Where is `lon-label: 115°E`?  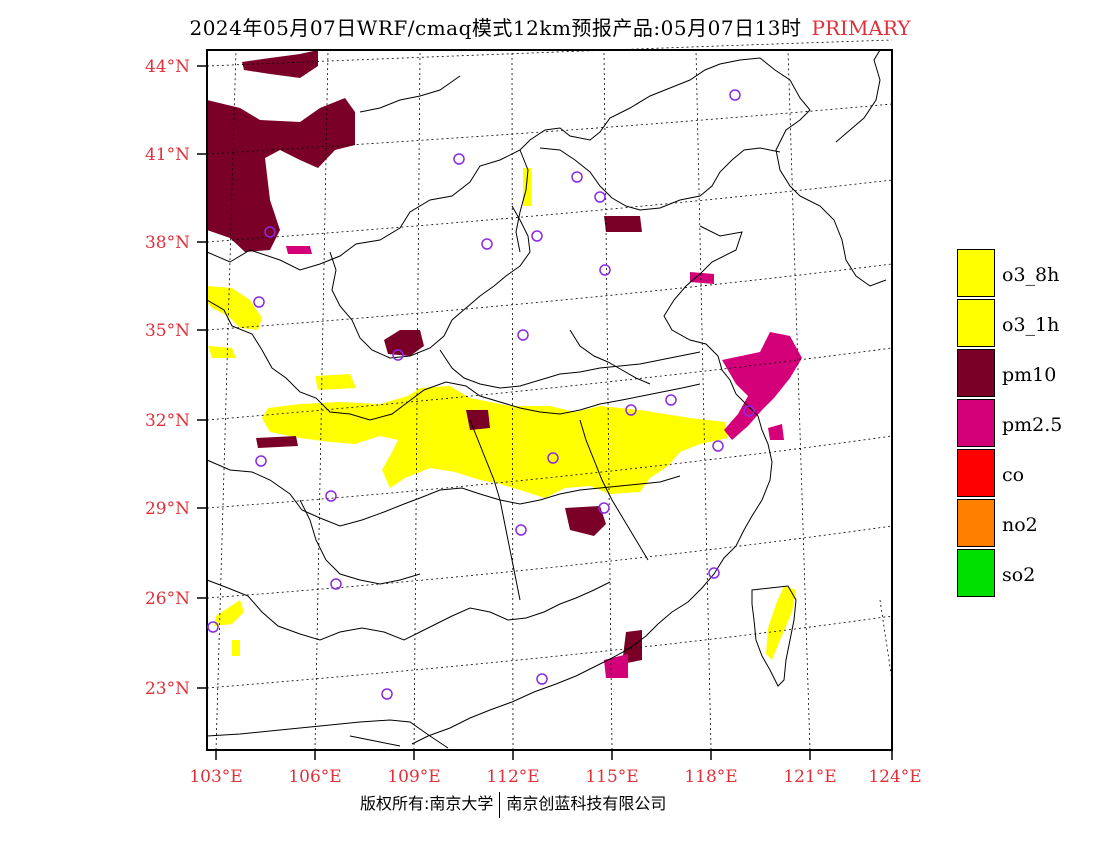
lon-label: 115°E is located at coordinates (611, 777).